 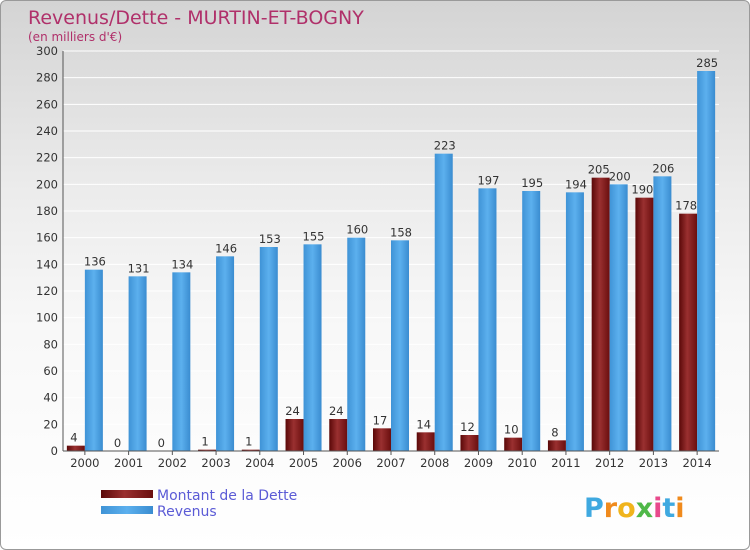 What do you see at coordinates (357, 230) in the screenshot?
I see `data-label-revenus: 160` at bounding box center [357, 230].